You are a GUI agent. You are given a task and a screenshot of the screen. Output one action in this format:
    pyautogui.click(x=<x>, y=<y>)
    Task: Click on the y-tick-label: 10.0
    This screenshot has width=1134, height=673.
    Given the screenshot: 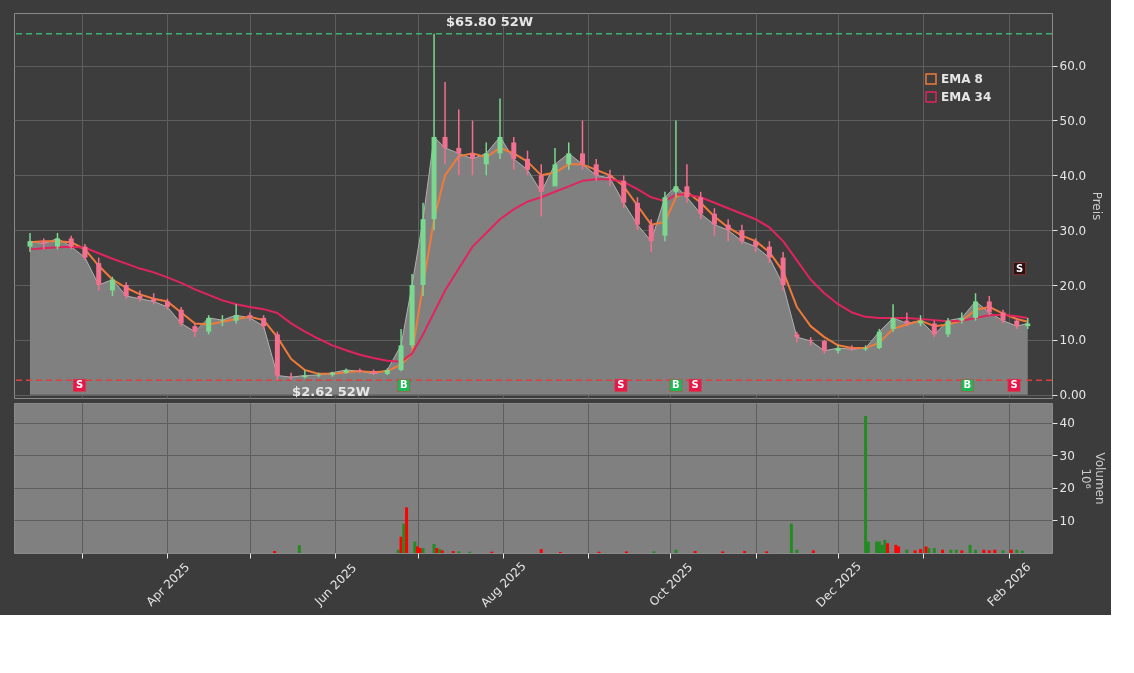 What is the action you would take?
    pyautogui.click(x=1073, y=340)
    